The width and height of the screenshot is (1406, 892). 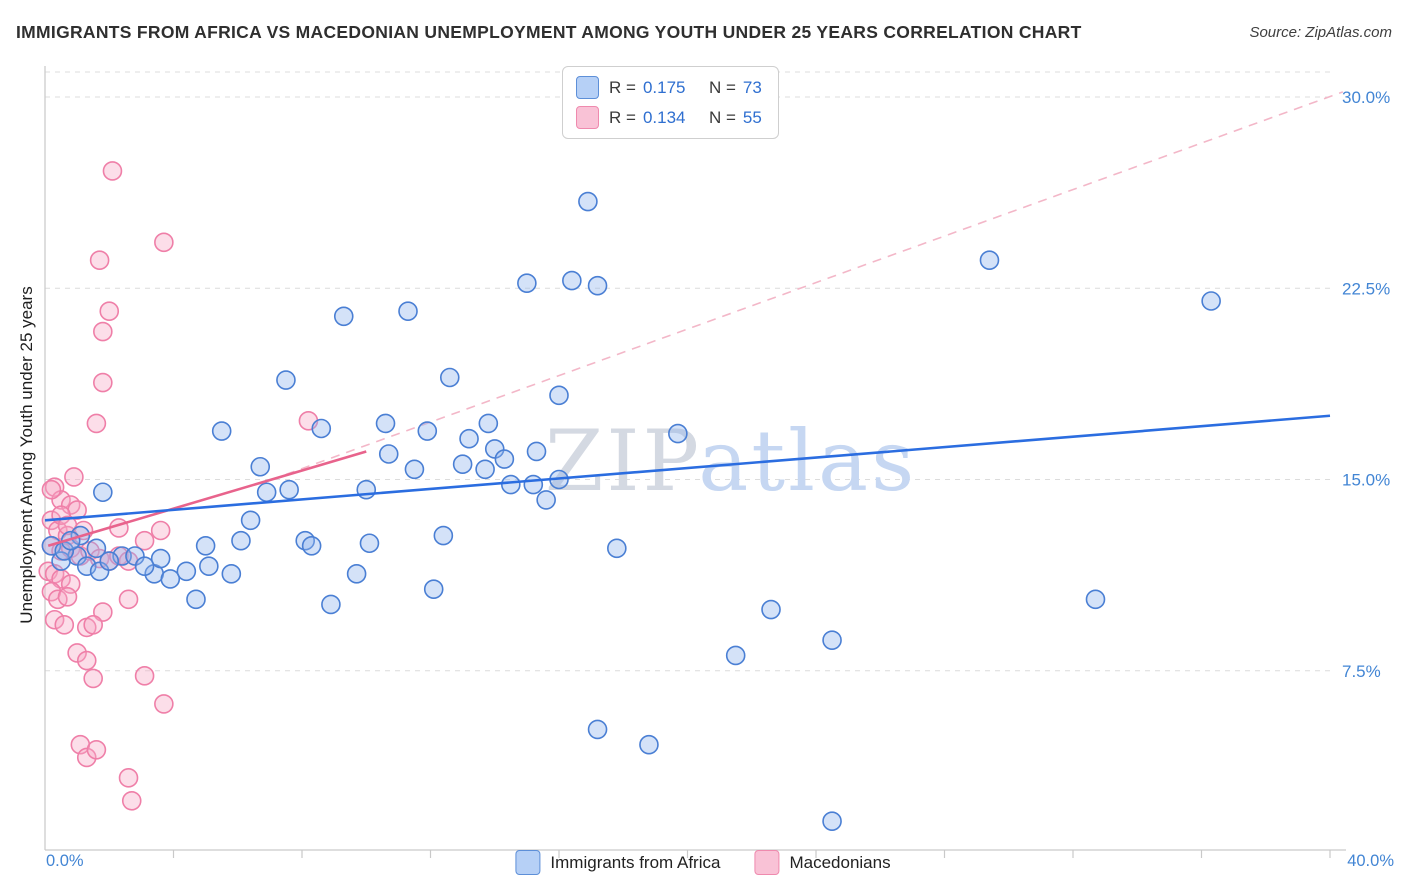 I want to click on y-tick-label: 7.5%, so click(x=1361, y=671).